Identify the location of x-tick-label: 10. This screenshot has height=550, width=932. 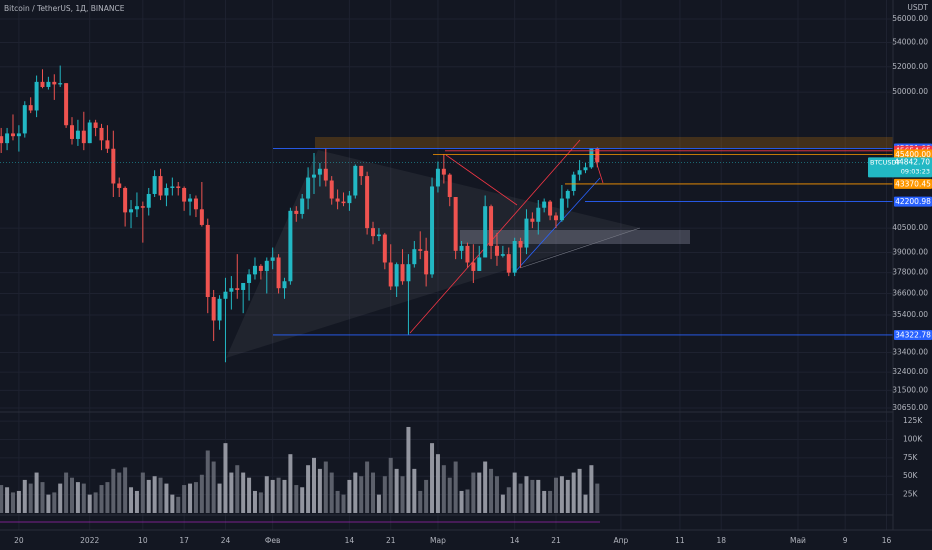
(143, 540).